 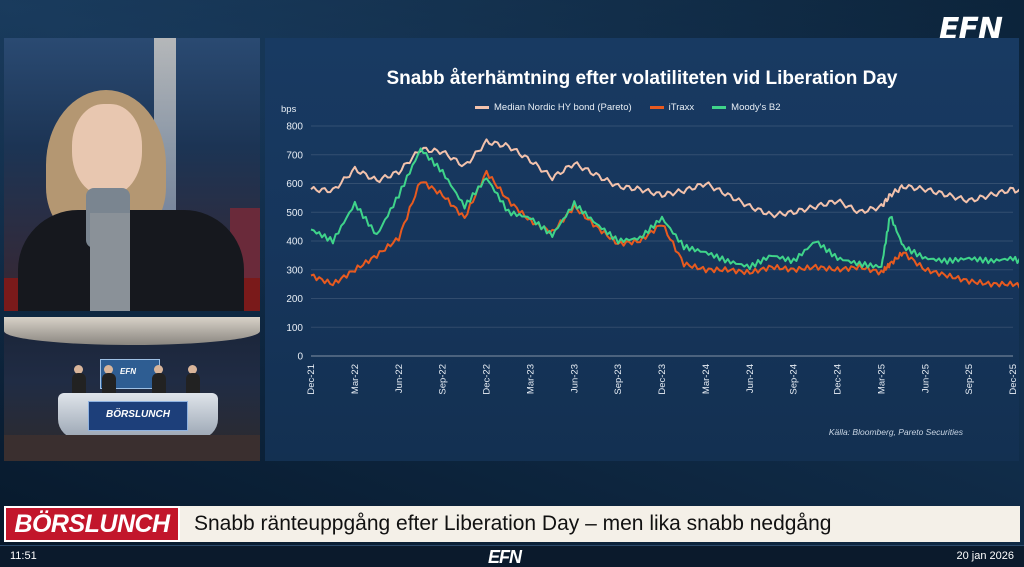 What do you see at coordinates (107, 150) in the screenshot?
I see `presenter-face` at bounding box center [107, 150].